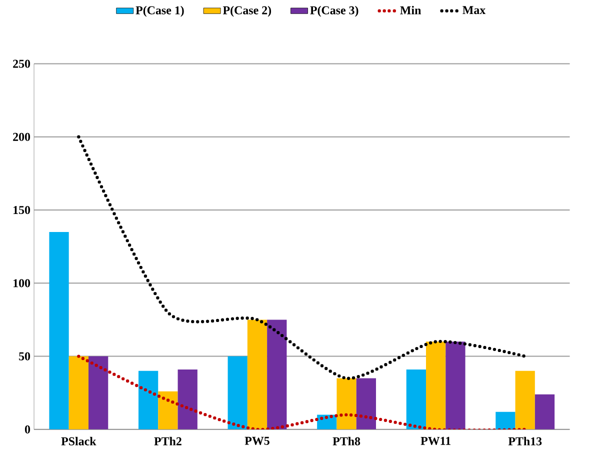 Image resolution: width=593 pixels, height=461 pixels. What do you see at coordinates (160, 11) in the screenshot?
I see `legend-label: P(Case 1)` at bounding box center [160, 11].